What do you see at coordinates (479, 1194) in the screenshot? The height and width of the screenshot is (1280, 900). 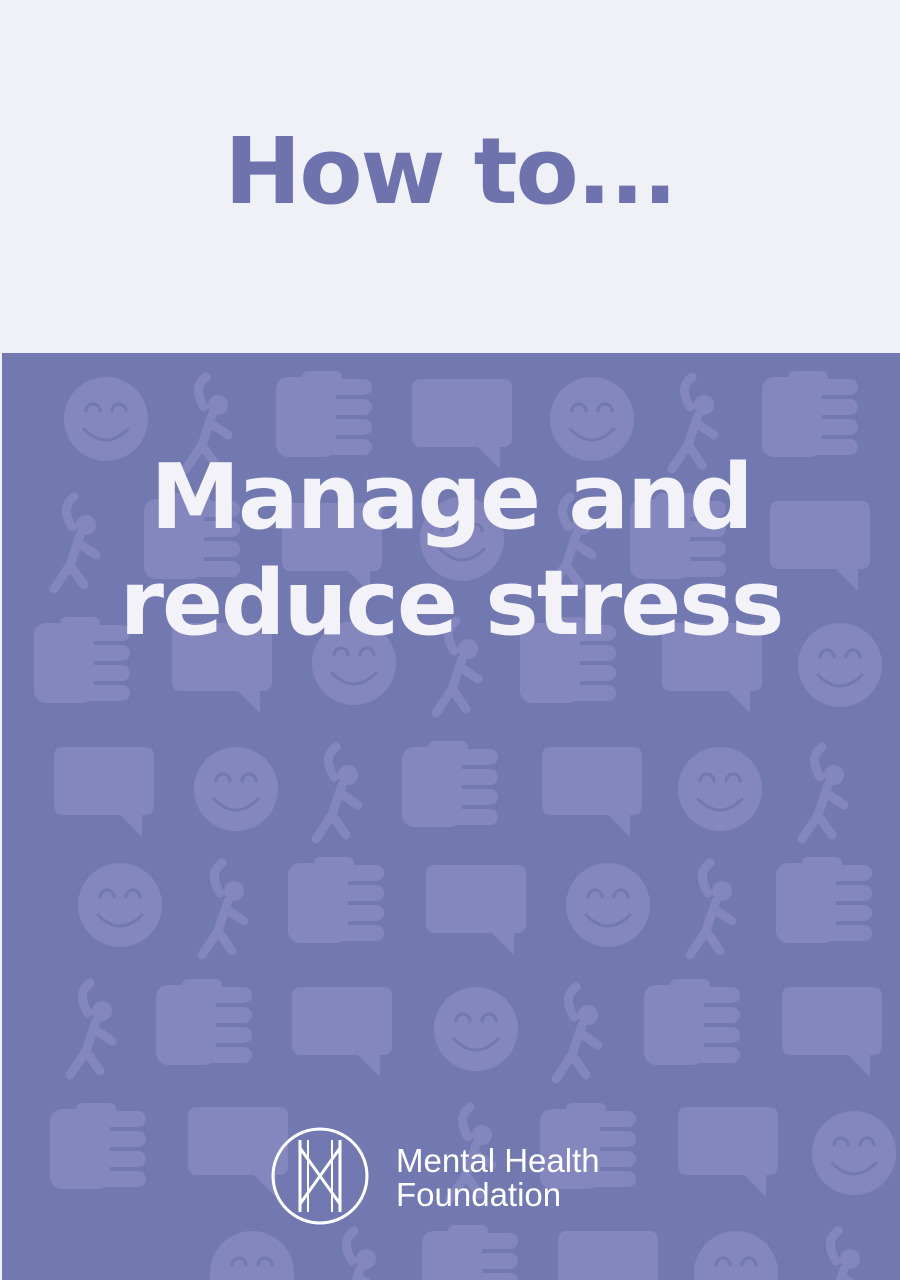 I see `logo-line2: Foundation` at bounding box center [479, 1194].